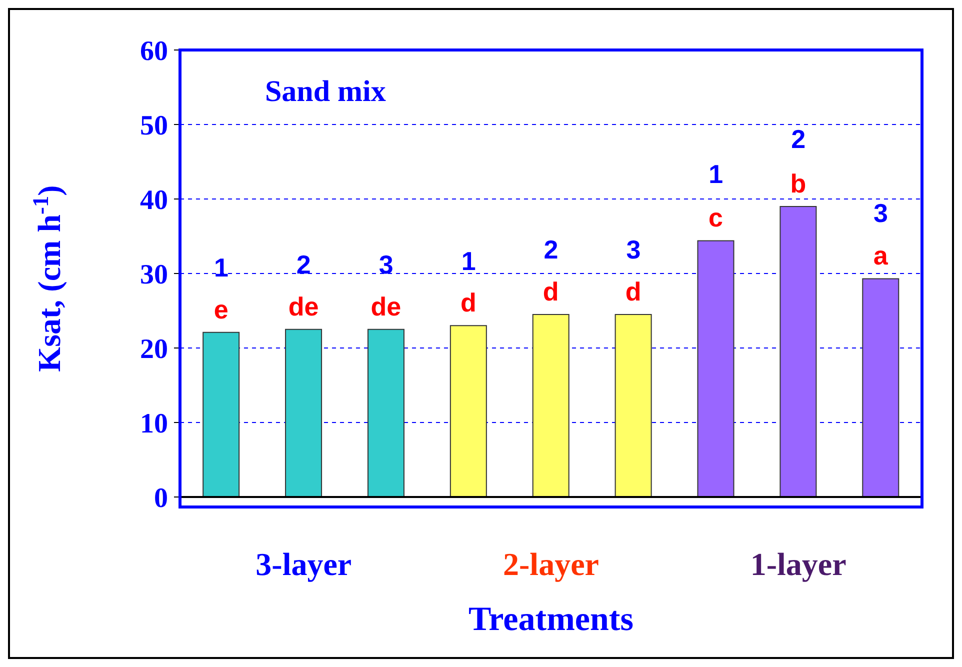 This screenshot has width=962, height=667. What do you see at coordinates (221, 309) in the screenshot?
I see `data-label: e` at bounding box center [221, 309].